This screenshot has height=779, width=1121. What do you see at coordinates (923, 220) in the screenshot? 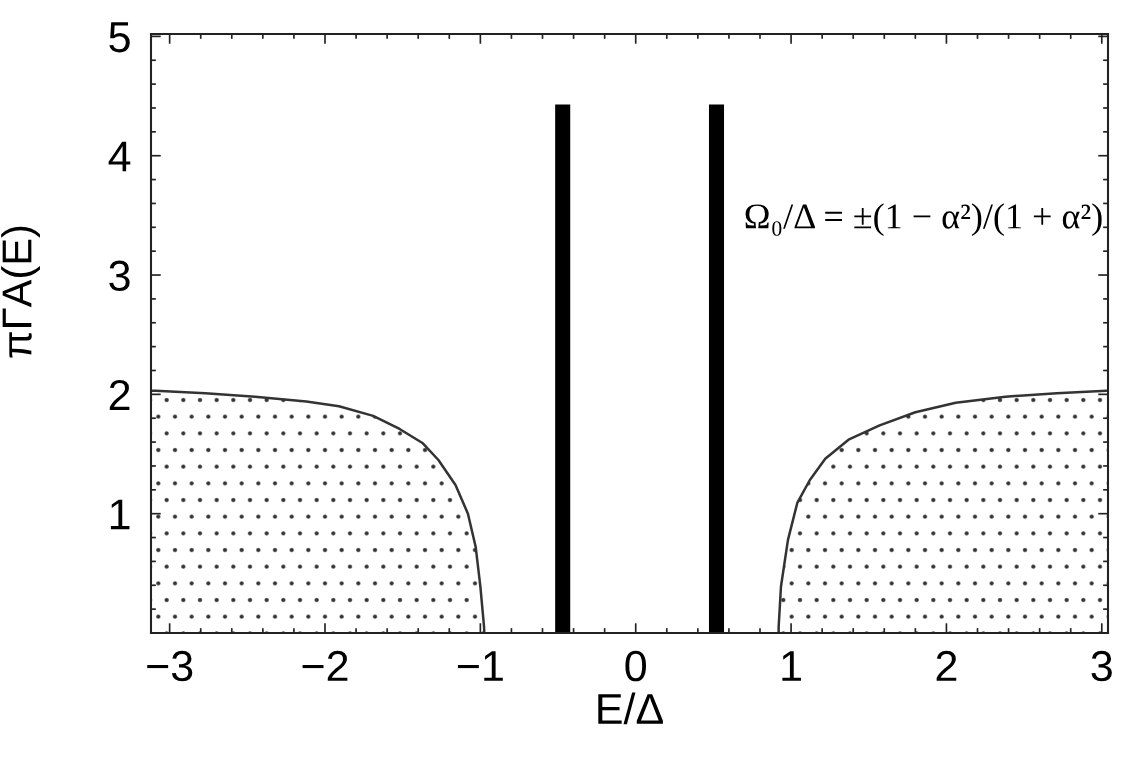
I see `annotation: Ω₀/Δ = ±(1 − α²)/(1 + α²)` at bounding box center [923, 220].